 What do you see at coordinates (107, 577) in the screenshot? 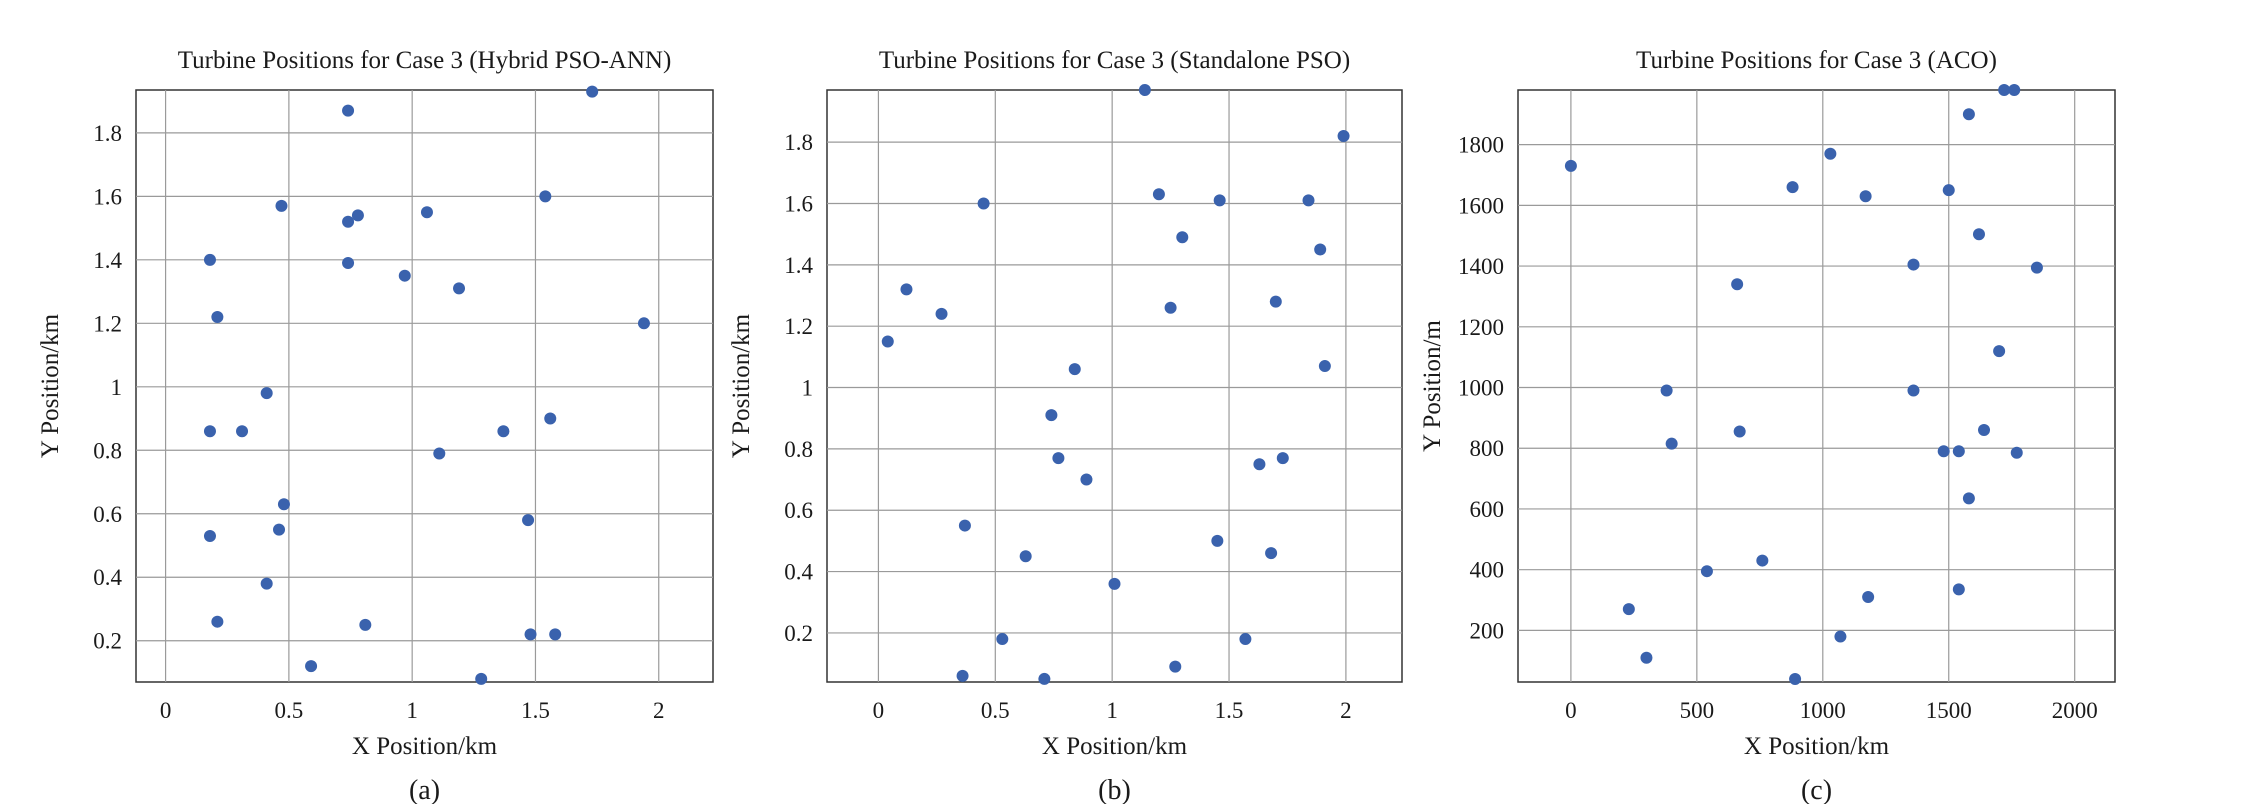
I see `y-tick-label: 0.4` at bounding box center [107, 577].